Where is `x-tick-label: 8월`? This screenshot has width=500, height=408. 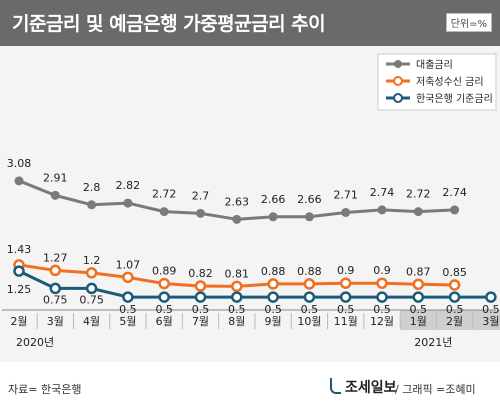
x-tick-label: 8월 is located at coordinates (236, 321).